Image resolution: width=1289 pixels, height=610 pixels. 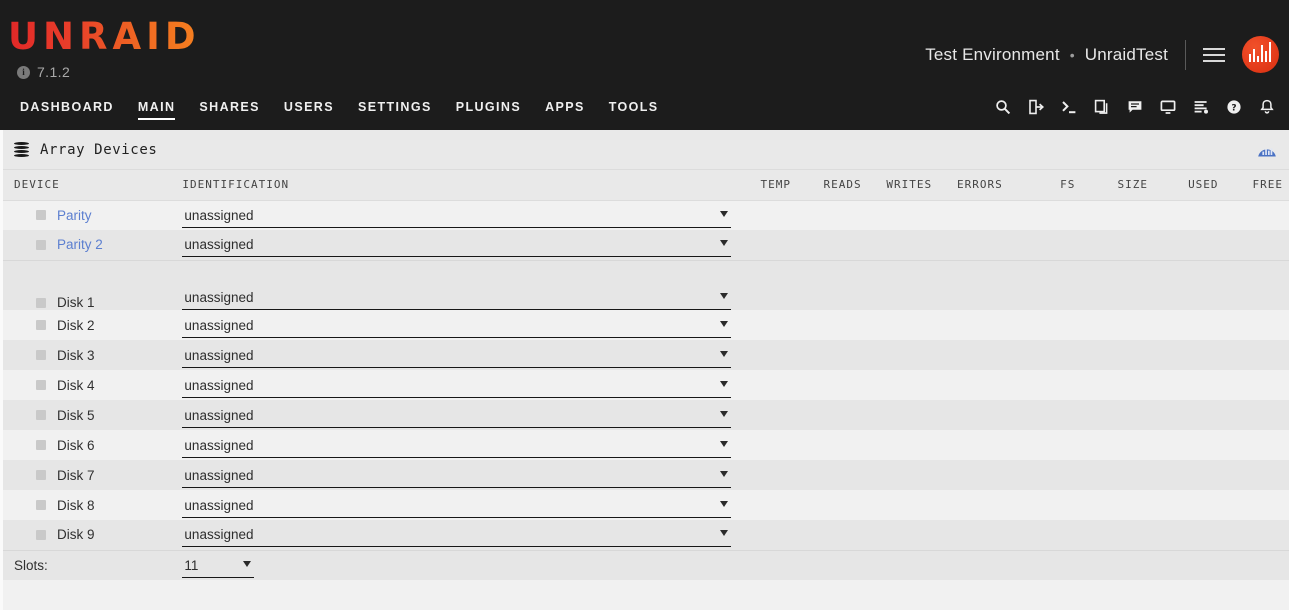 I want to click on column-header-fs: FS, so click(x=1045, y=185).